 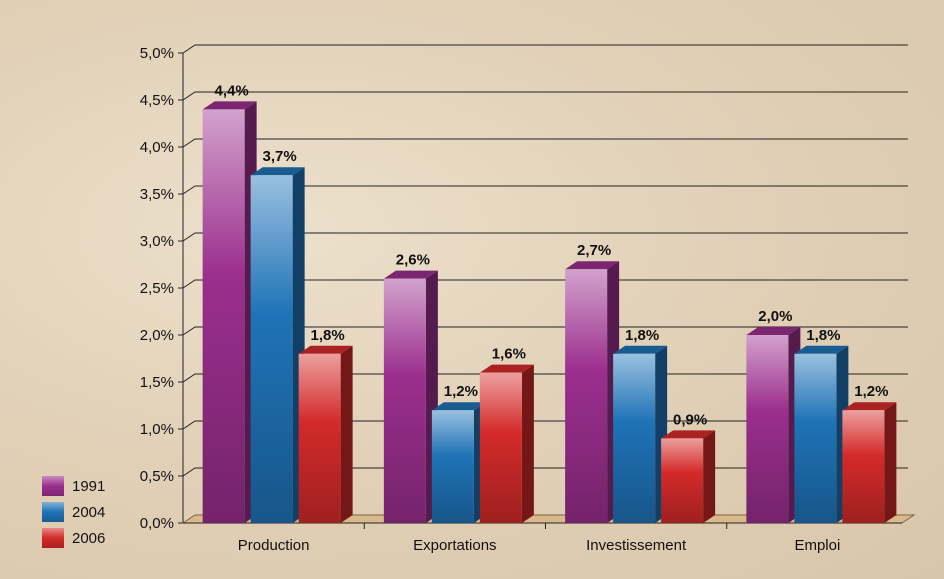 I want to click on data-label: 3,7%, so click(x=280, y=156).